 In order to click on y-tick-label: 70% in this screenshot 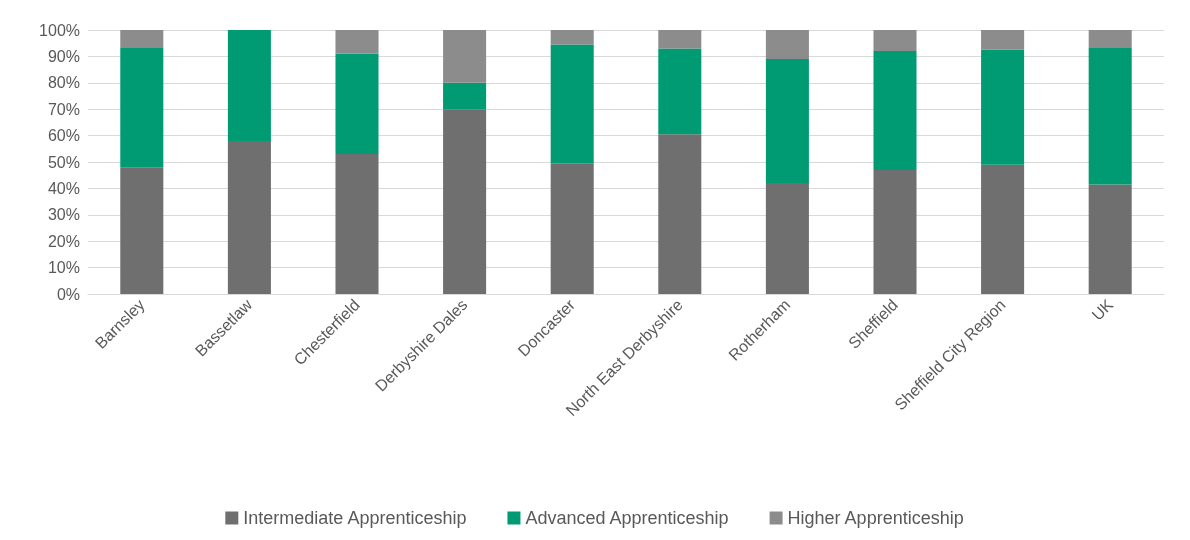, I will do `click(63, 109)`.